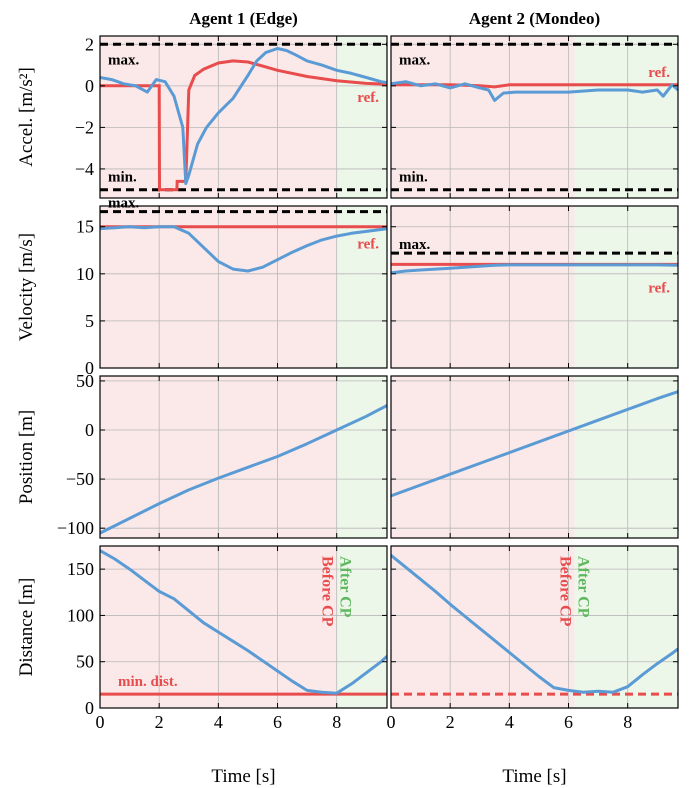  What do you see at coordinates (80, 479) in the screenshot?
I see `y-tick-label: −50` at bounding box center [80, 479].